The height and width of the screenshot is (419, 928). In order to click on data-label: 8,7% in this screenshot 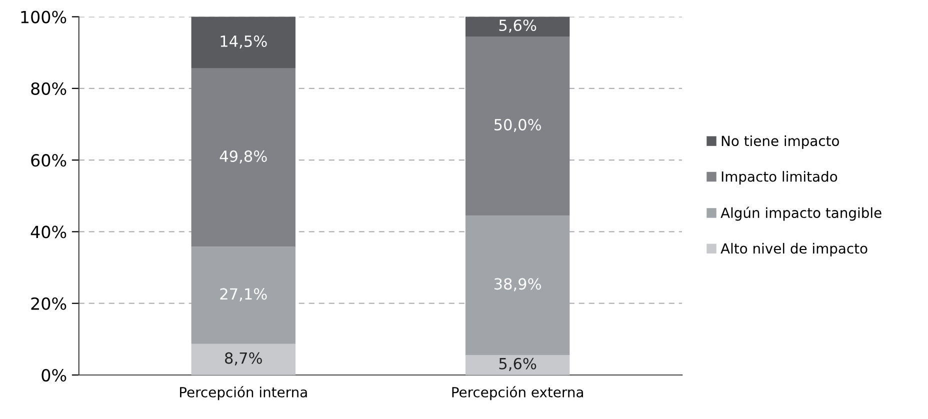, I will do `click(243, 359)`.